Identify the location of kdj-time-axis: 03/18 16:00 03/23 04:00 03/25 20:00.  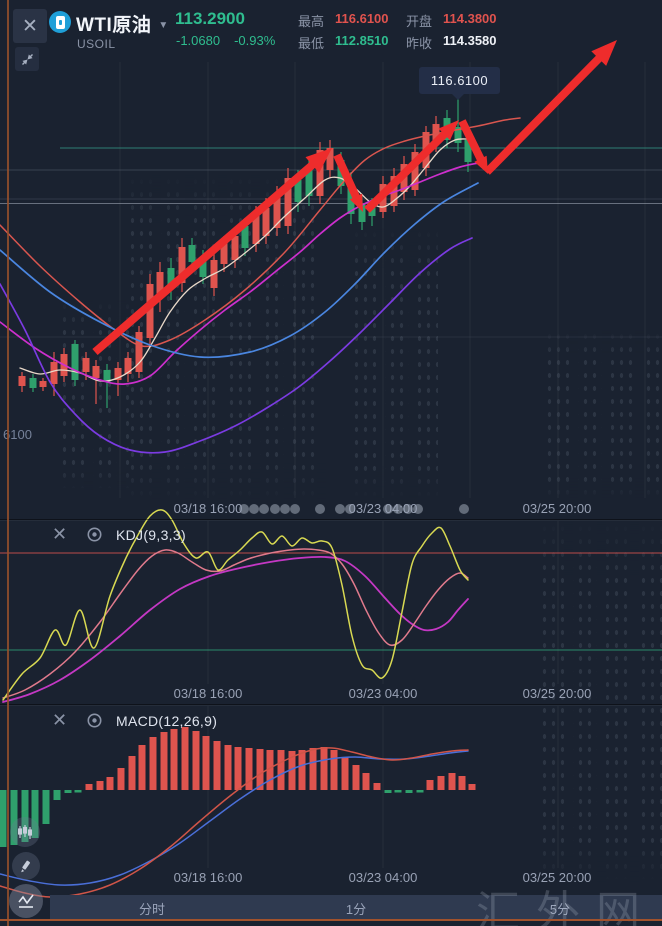
(331, 694).